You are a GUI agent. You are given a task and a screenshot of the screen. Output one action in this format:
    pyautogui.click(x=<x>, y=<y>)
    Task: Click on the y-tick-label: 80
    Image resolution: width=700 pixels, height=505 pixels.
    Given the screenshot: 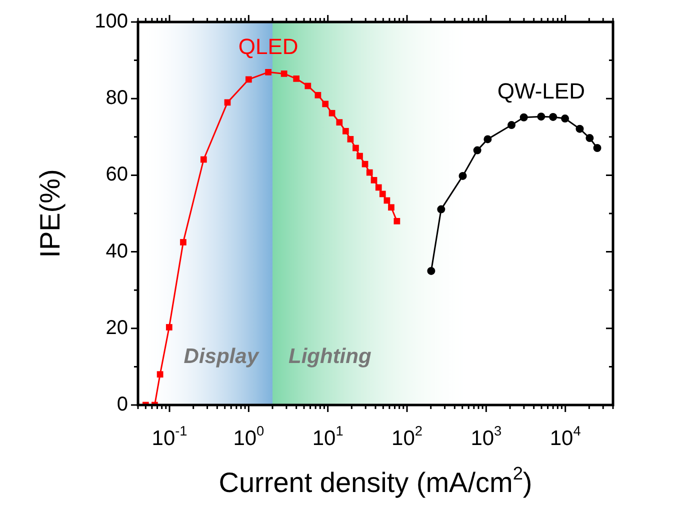 What is the action you would take?
    pyautogui.click(x=117, y=98)
    